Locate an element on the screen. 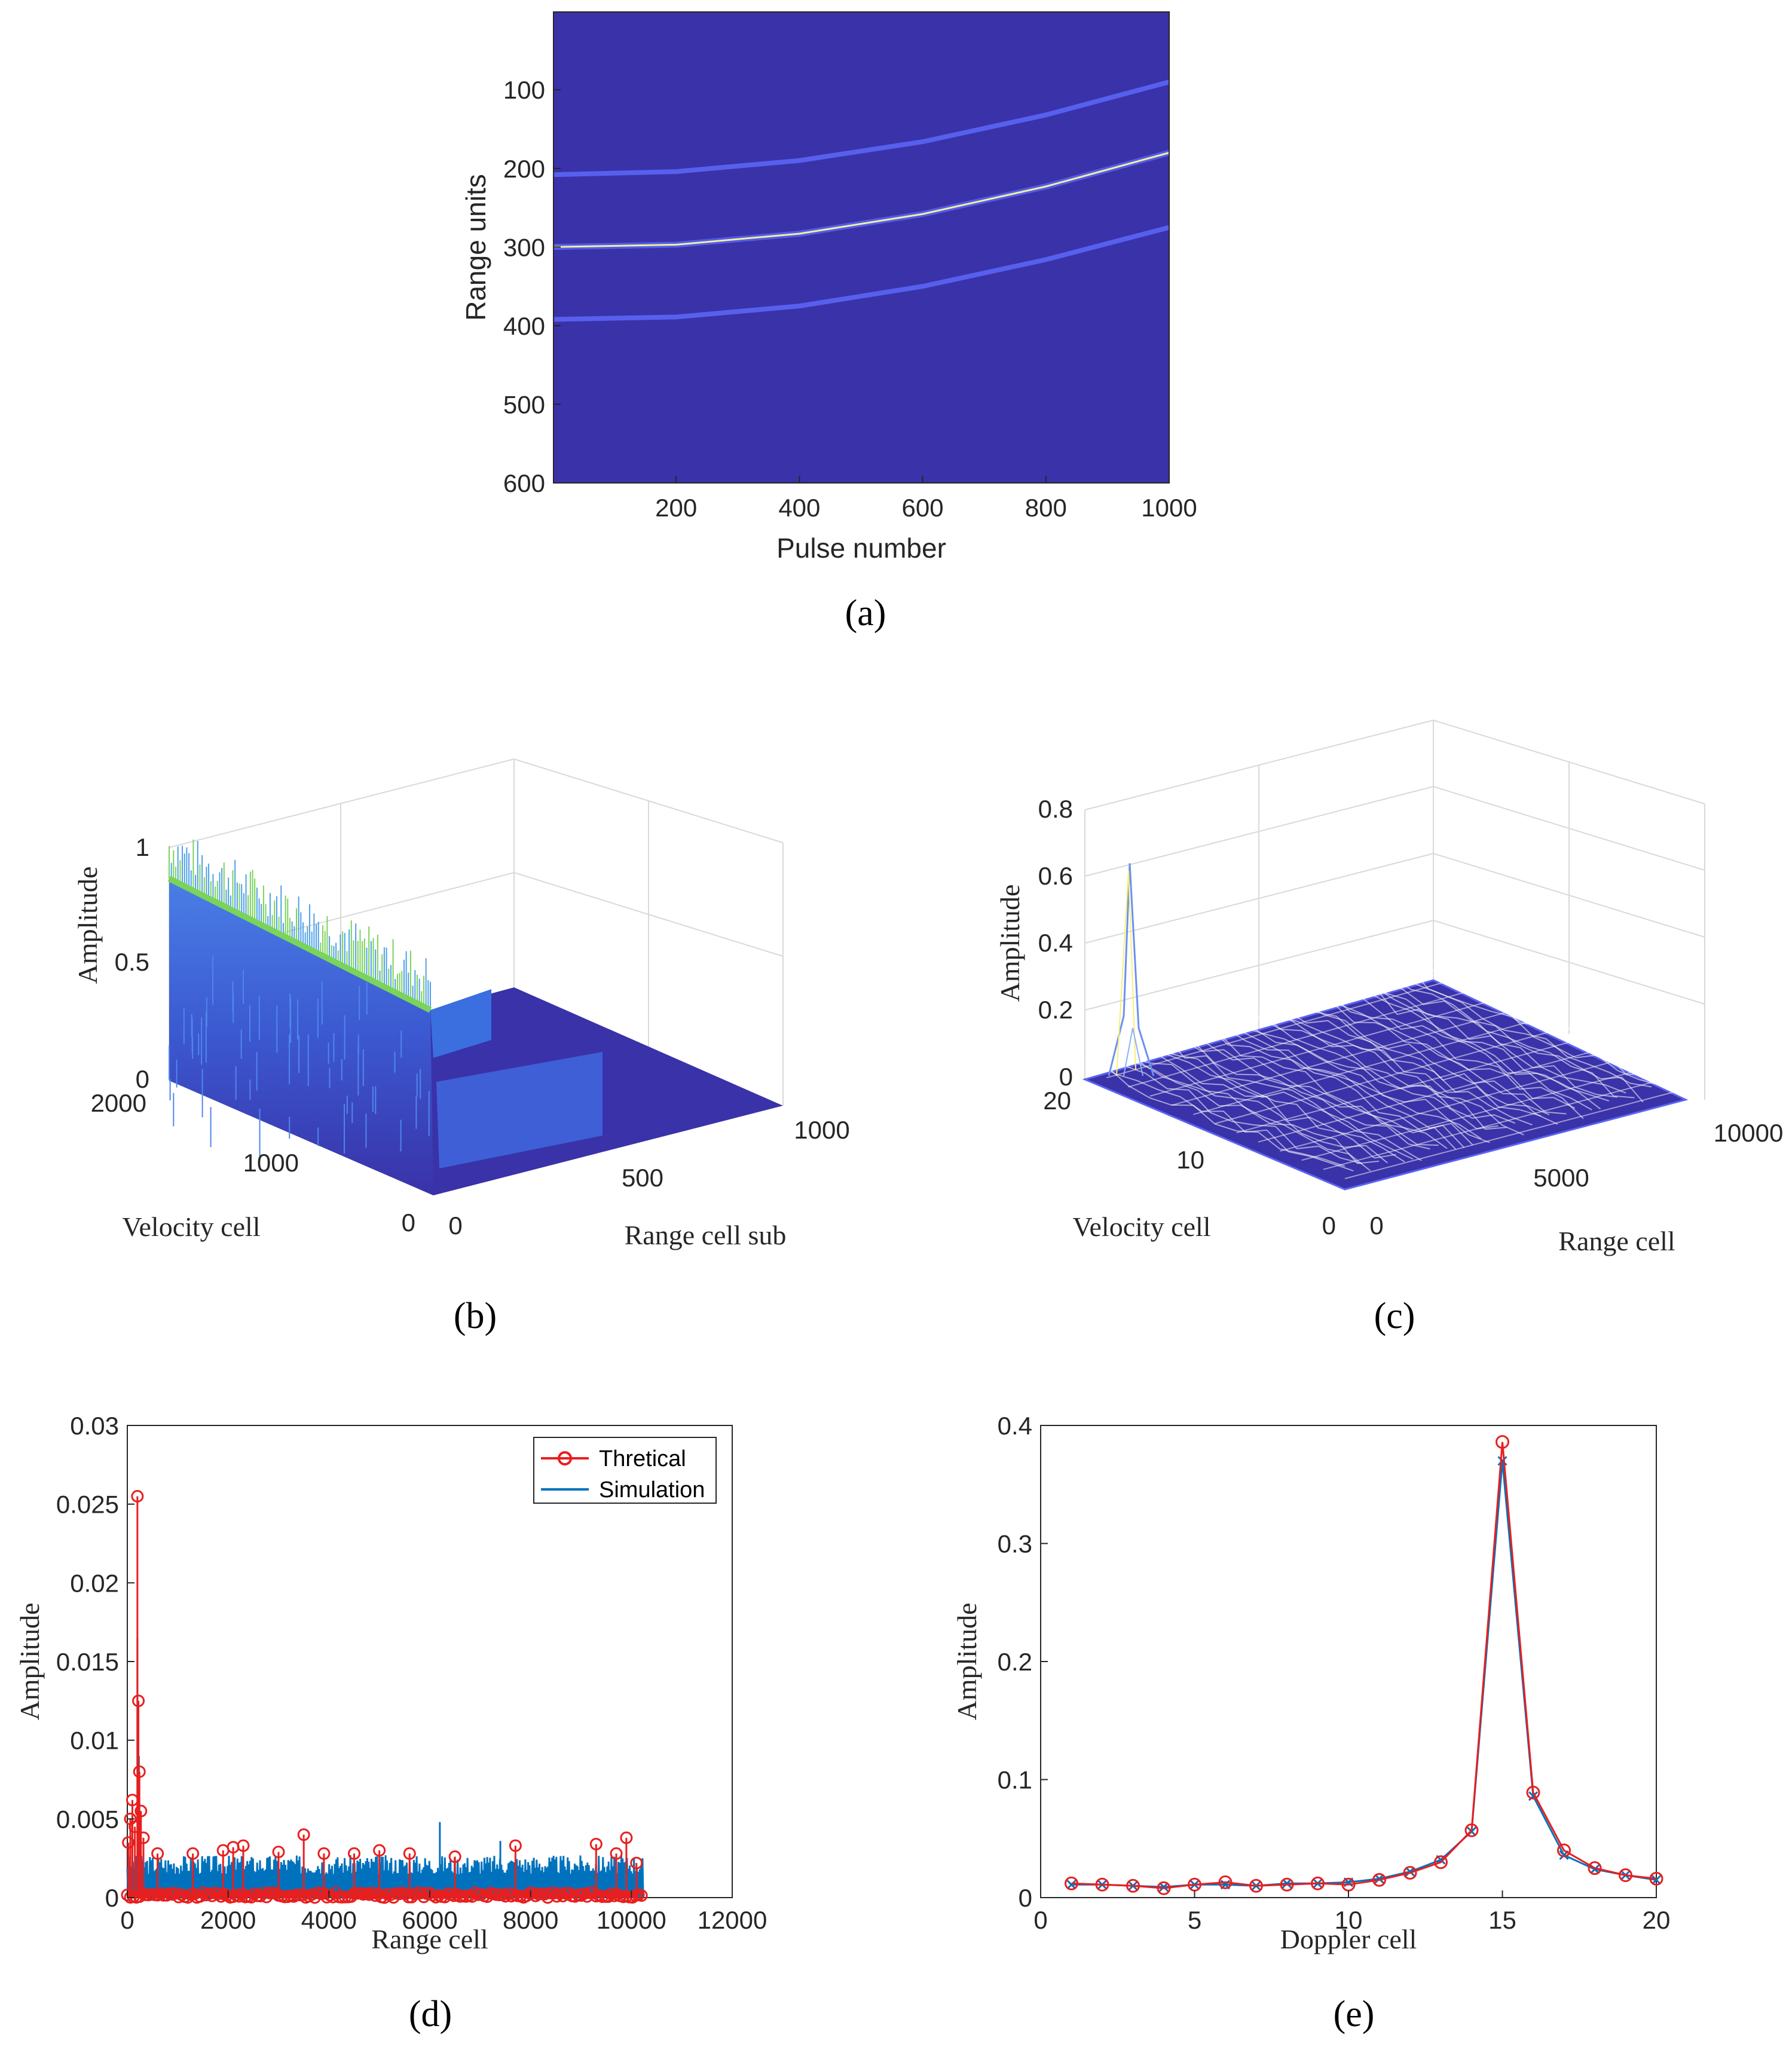  y-tick-label: 0.005 is located at coordinates (88, 1819).